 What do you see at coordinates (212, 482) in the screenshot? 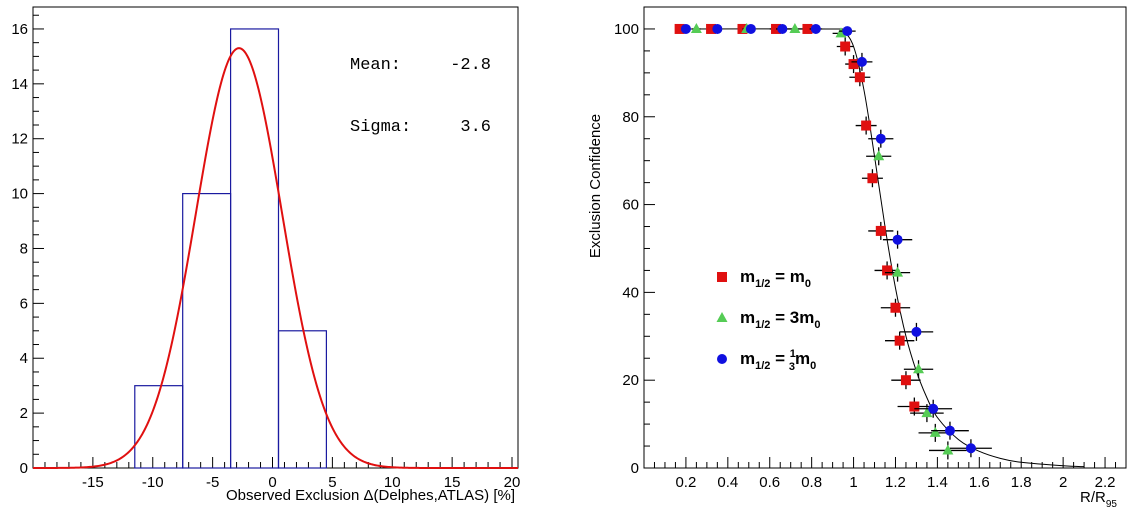
I see `x-tick-label: -5` at bounding box center [212, 482].